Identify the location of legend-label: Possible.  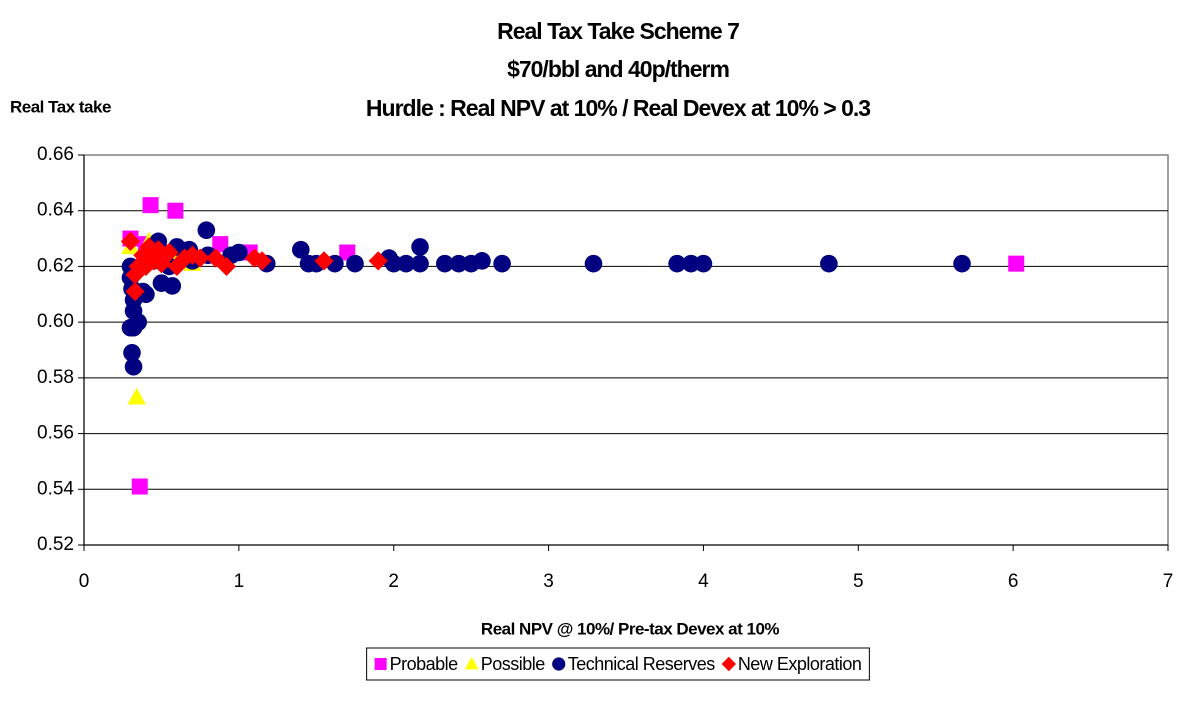
(513, 664).